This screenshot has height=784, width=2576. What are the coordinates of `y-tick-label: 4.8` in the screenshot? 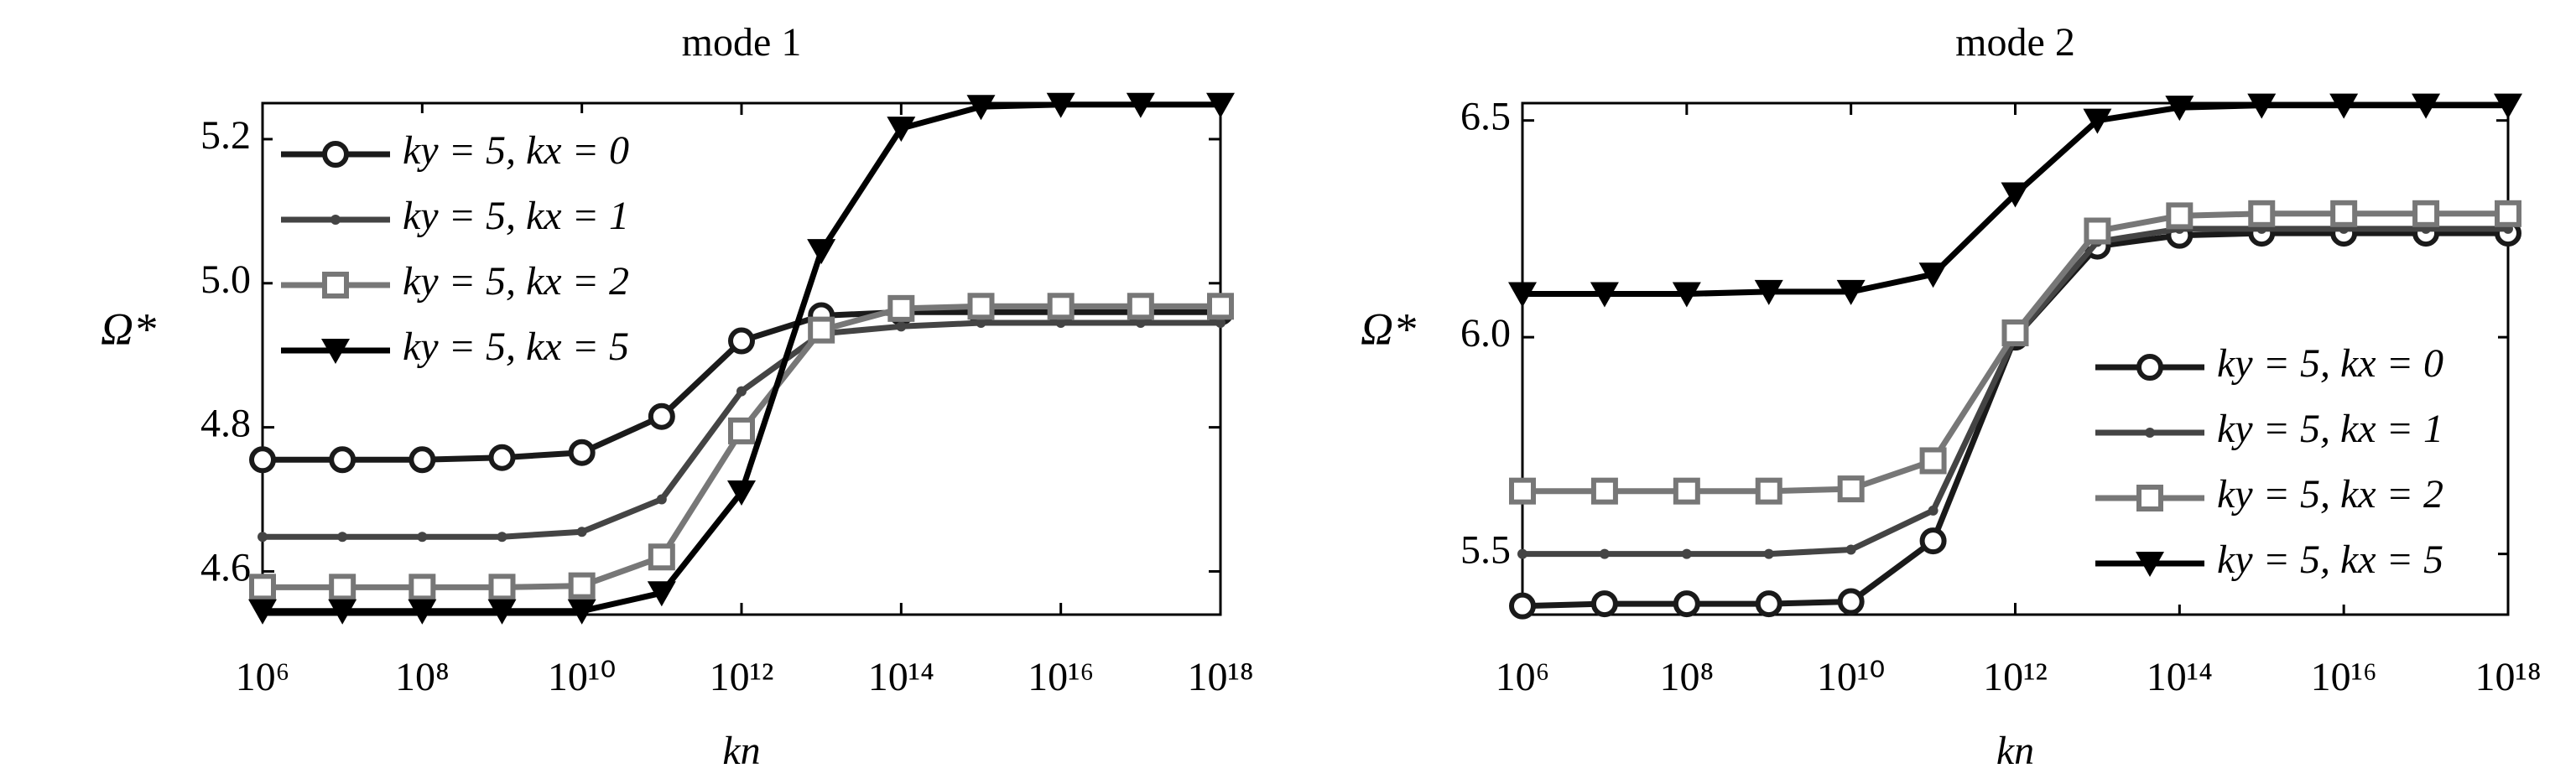 It's located at (225, 424).